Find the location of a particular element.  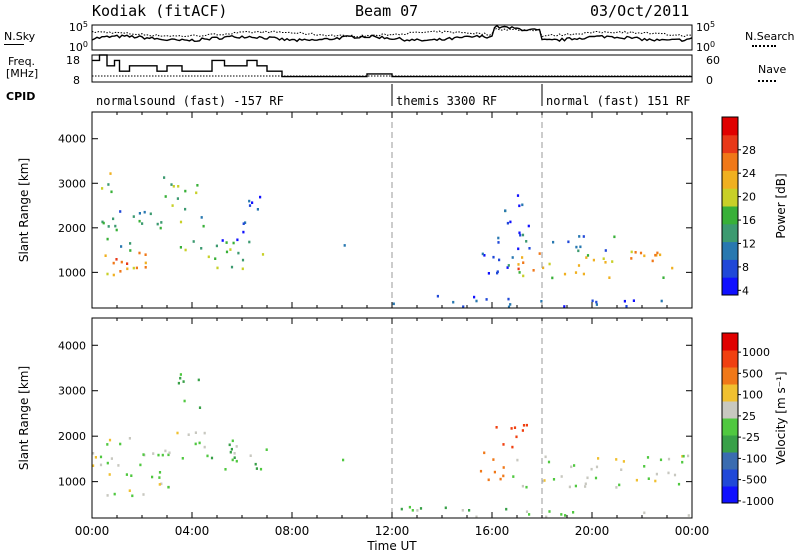

y-tick-label: 2000 is located at coordinates (72, 436).